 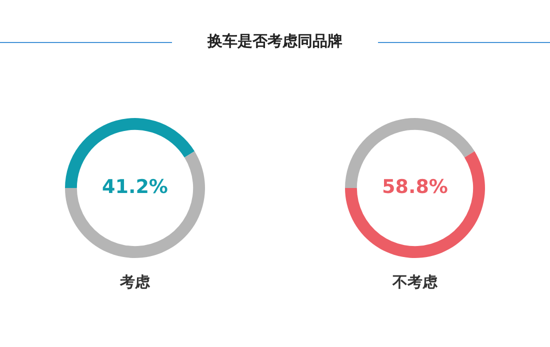 What do you see at coordinates (135, 187) in the screenshot?
I see `text: 41.2%` at bounding box center [135, 187].